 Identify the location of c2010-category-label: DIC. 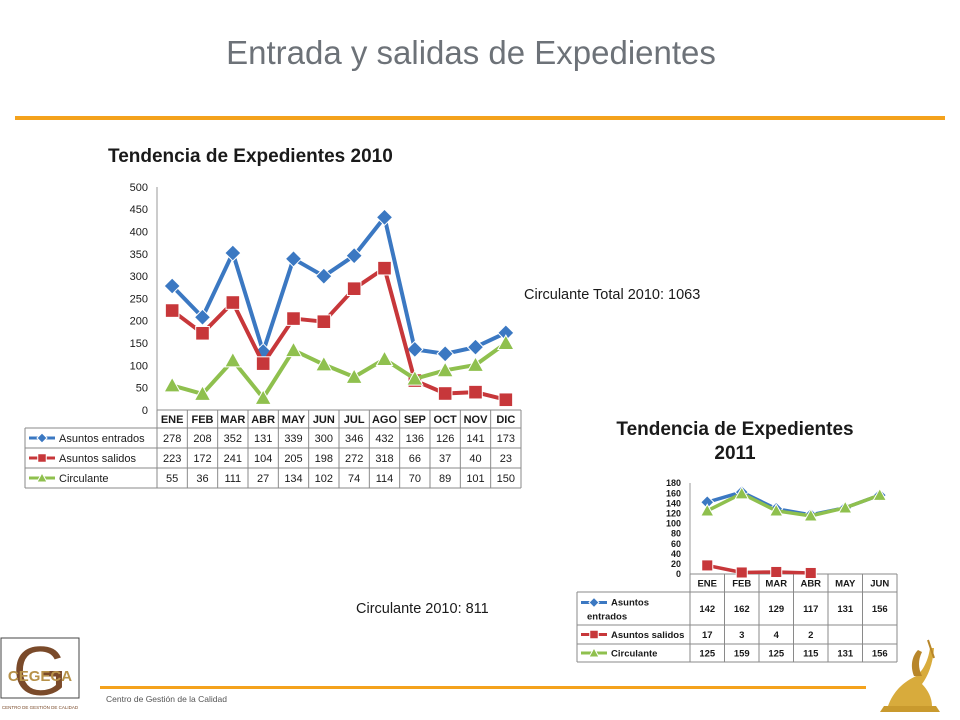
(505, 420).